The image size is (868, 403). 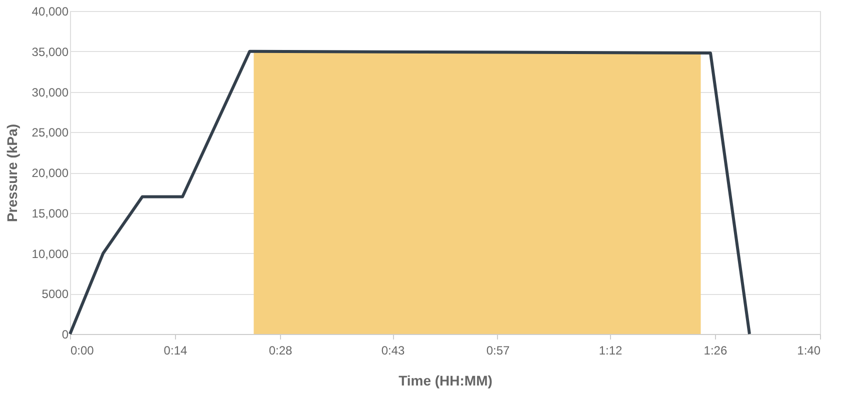 I want to click on y-tick-label: 10,000, so click(x=50, y=253).